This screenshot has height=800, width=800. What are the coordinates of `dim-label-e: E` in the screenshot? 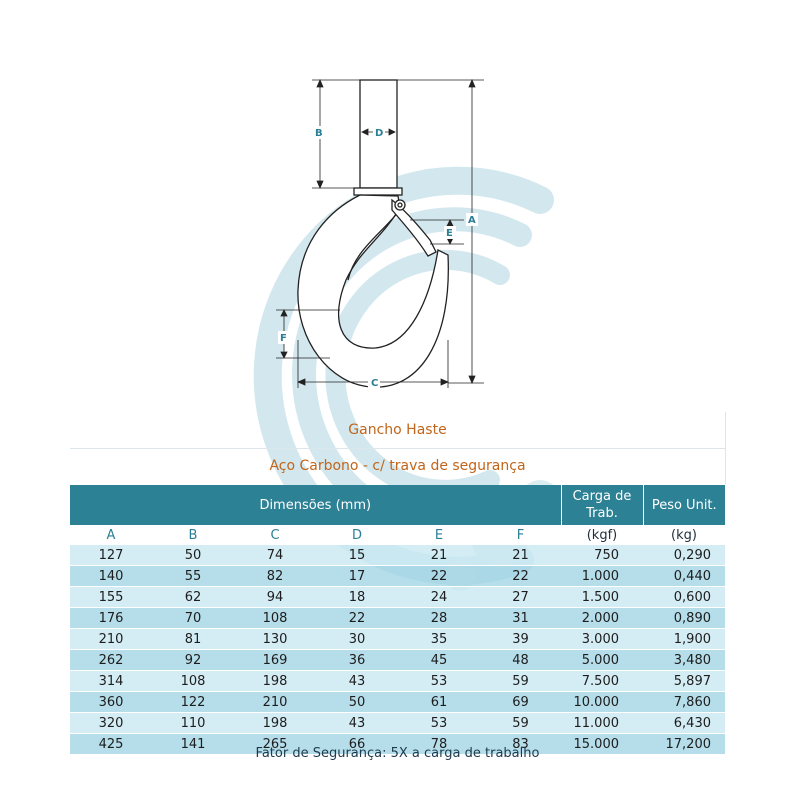 It's located at (449, 233).